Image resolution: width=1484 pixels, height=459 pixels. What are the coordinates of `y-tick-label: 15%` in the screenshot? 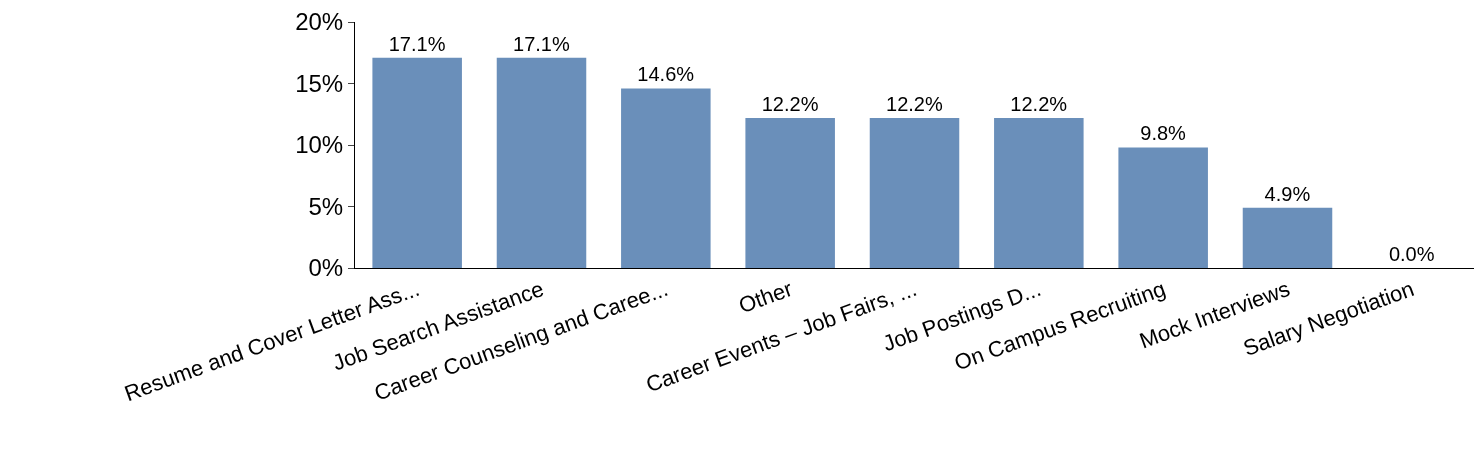 It's located at (319, 83).